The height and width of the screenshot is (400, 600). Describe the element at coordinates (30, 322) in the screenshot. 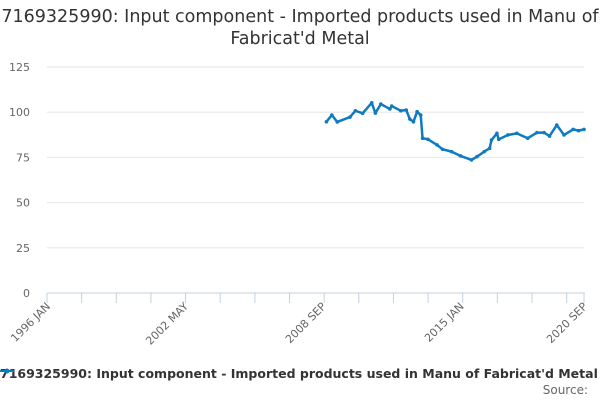

I see `x-tick-label: 1996 JAN` at that location.